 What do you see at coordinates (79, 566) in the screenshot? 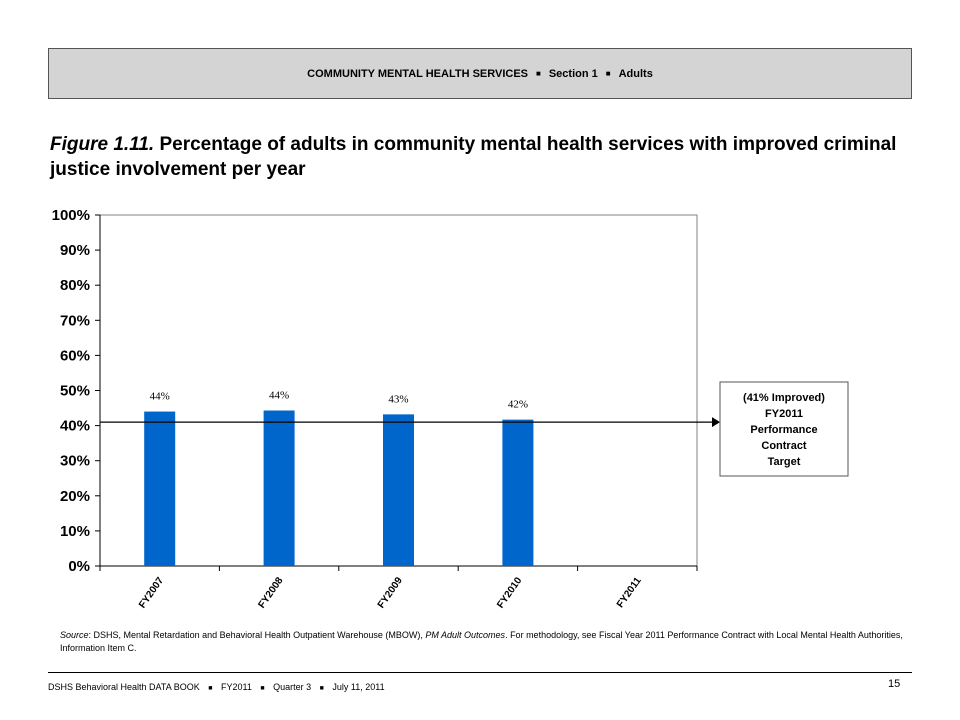
I see `y-tick-label: 0%` at bounding box center [79, 566].